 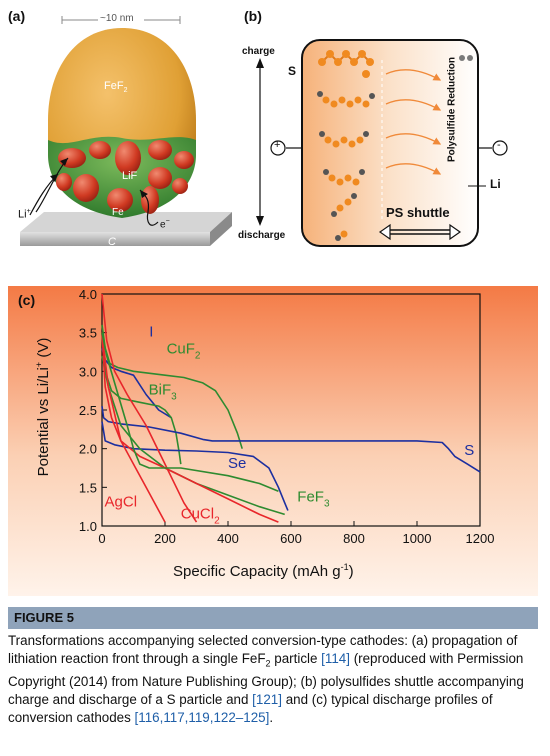 I want to click on series-label: Se, so click(x=237, y=463).